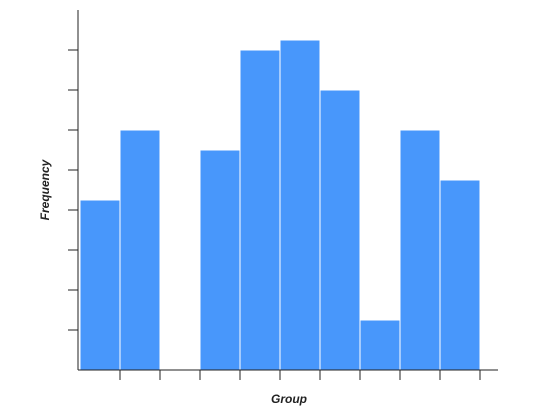 Image resolution: width=550 pixels, height=416 pixels. I want to click on x-axis-label: Group, so click(289, 399).